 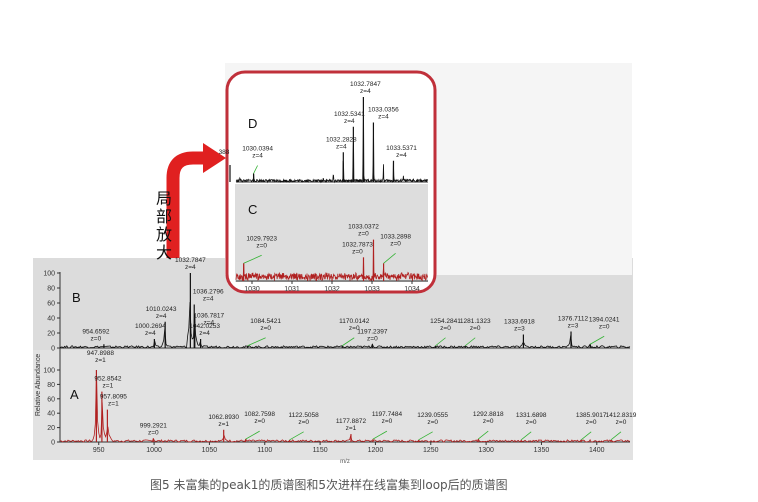 I want to click on peak-mz-label: 1032.2828, so click(x=341, y=139).